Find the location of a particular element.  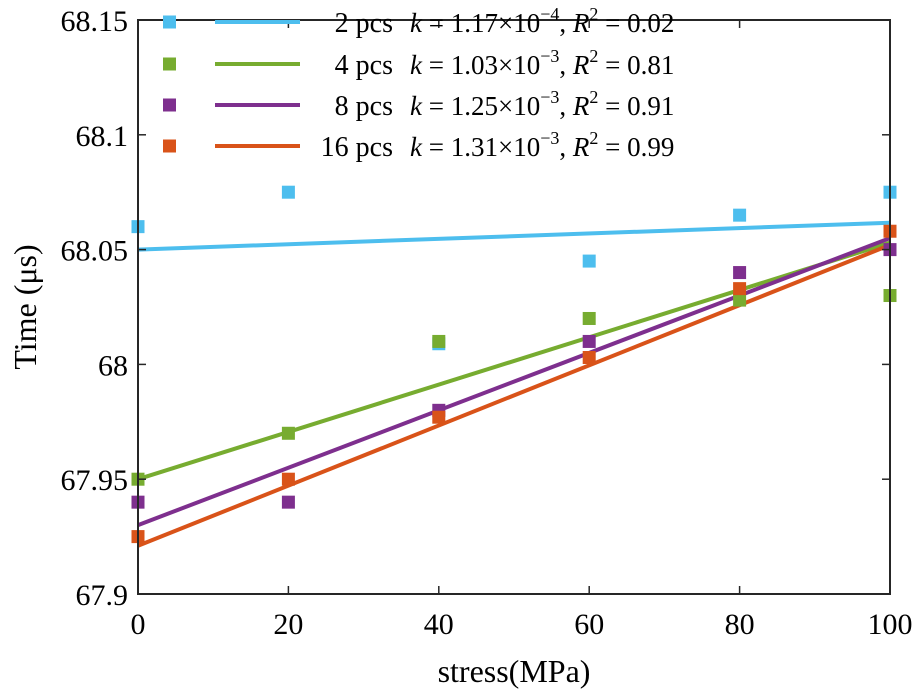

legend-eq-k-mantissa: 1.31 is located at coordinates (474, 147).